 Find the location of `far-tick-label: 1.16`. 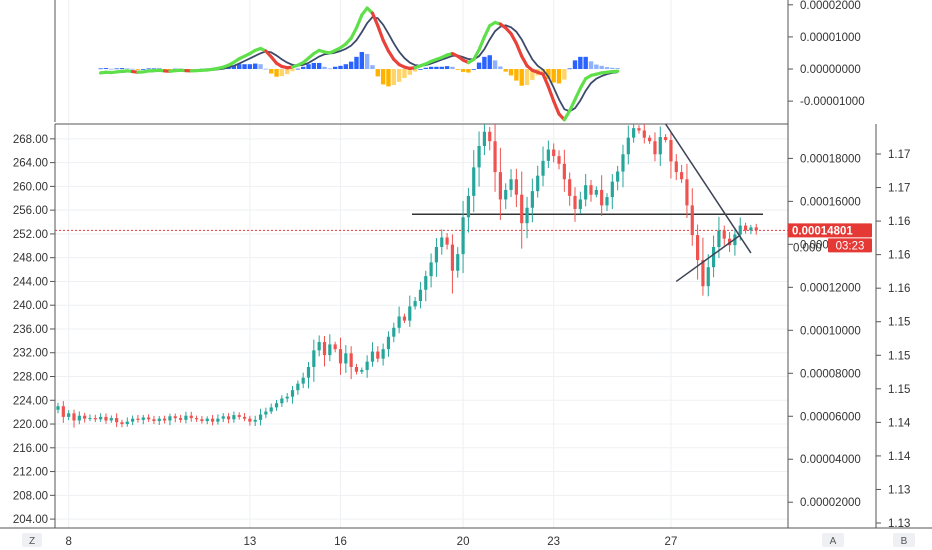

far-tick-label: 1.16 is located at coordinates (899, 289).